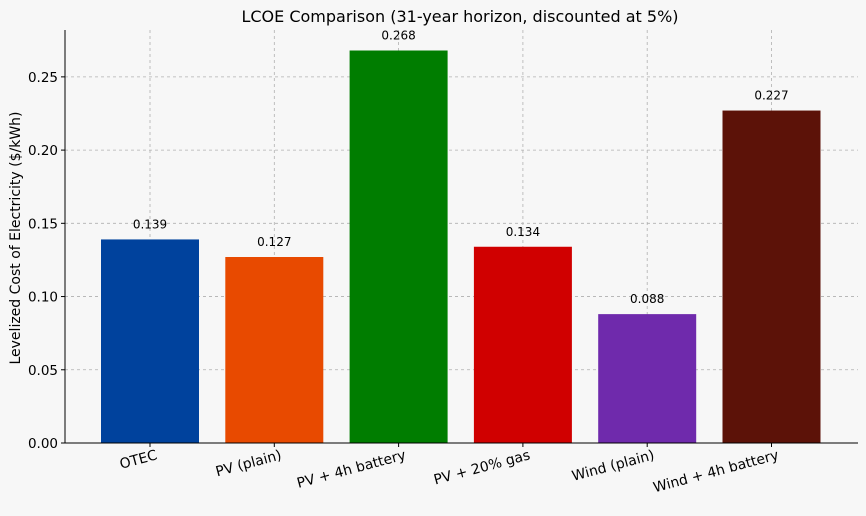 This screenshot has width=866, height=516. I want to click on x-tick-label: PV + 4h battery, so click(351, 469).